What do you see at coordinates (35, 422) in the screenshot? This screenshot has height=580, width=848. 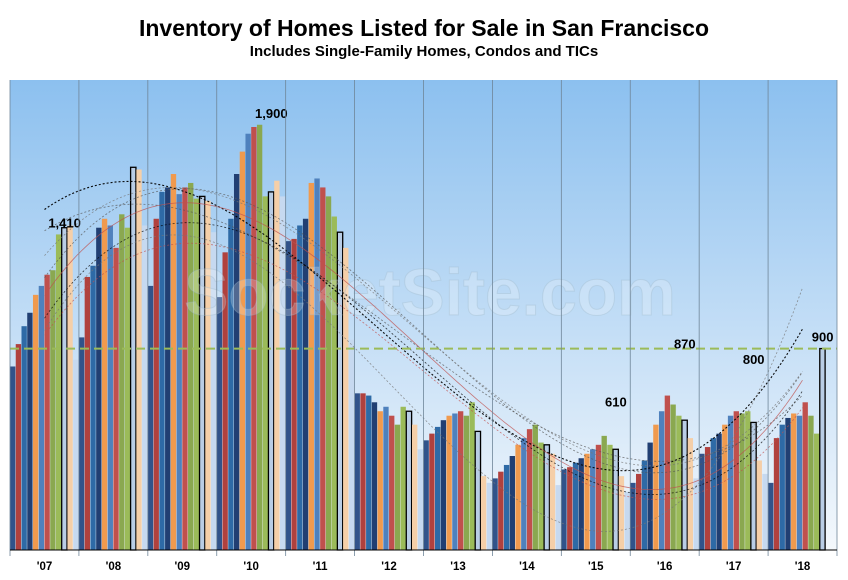 I see `bar-07-m5` at bounding box center [35, 422].